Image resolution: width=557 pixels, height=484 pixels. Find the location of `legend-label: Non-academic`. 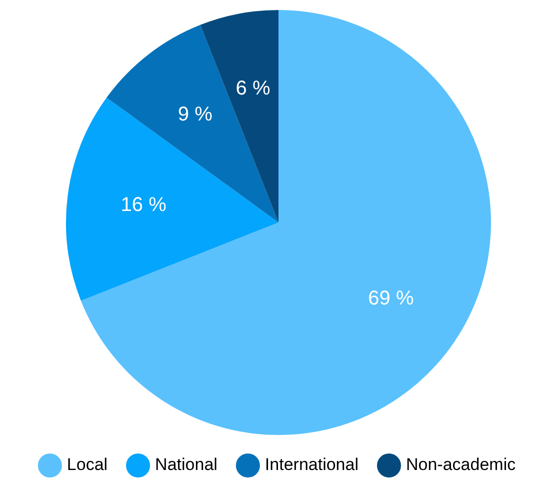

legend-label: Non-academic is located at coordinates (461, 464).